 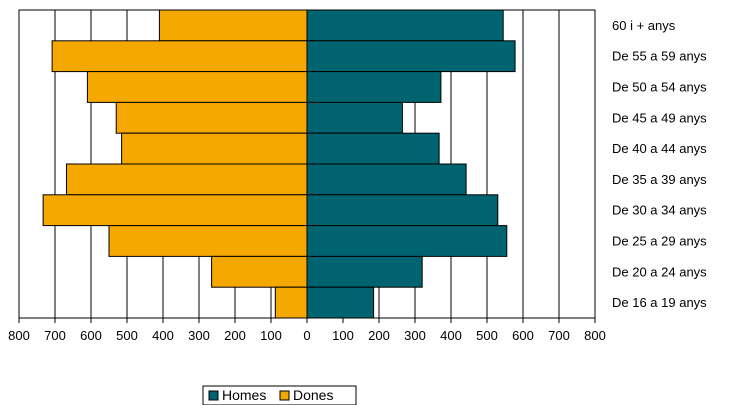 What do you see at coordinates (659, 117) in the screenshot?
I see `category-label-3: De 45 a 49 anys` at bounding box center [659, 117].